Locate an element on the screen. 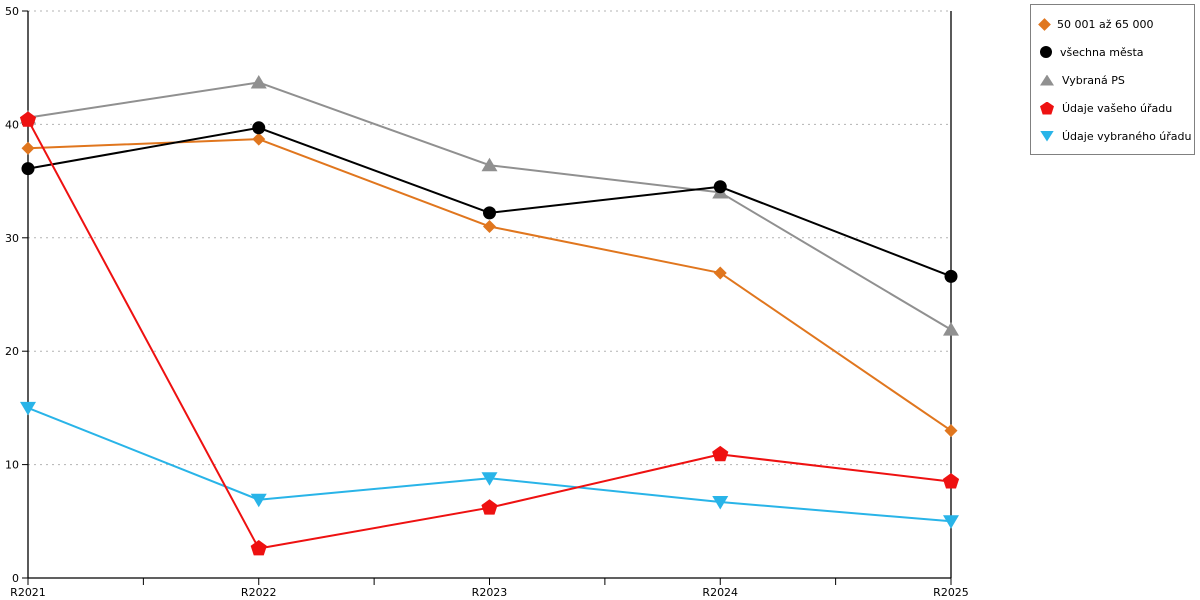 This screenshot has width=1200, height=600. y-tick-label: 30 is located at coordinates (12, 238).